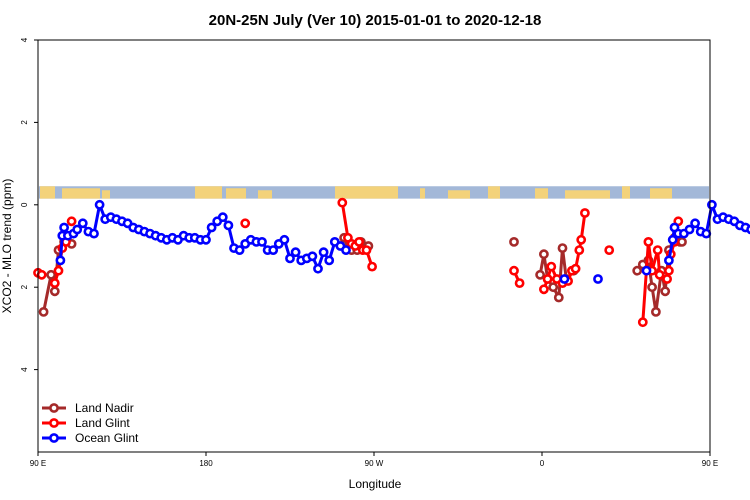 This screenshot has width=750, height=500. Describe the element at coordinates (24, 204) in the screenshot. I see `y-tick-label: 0` at that location.